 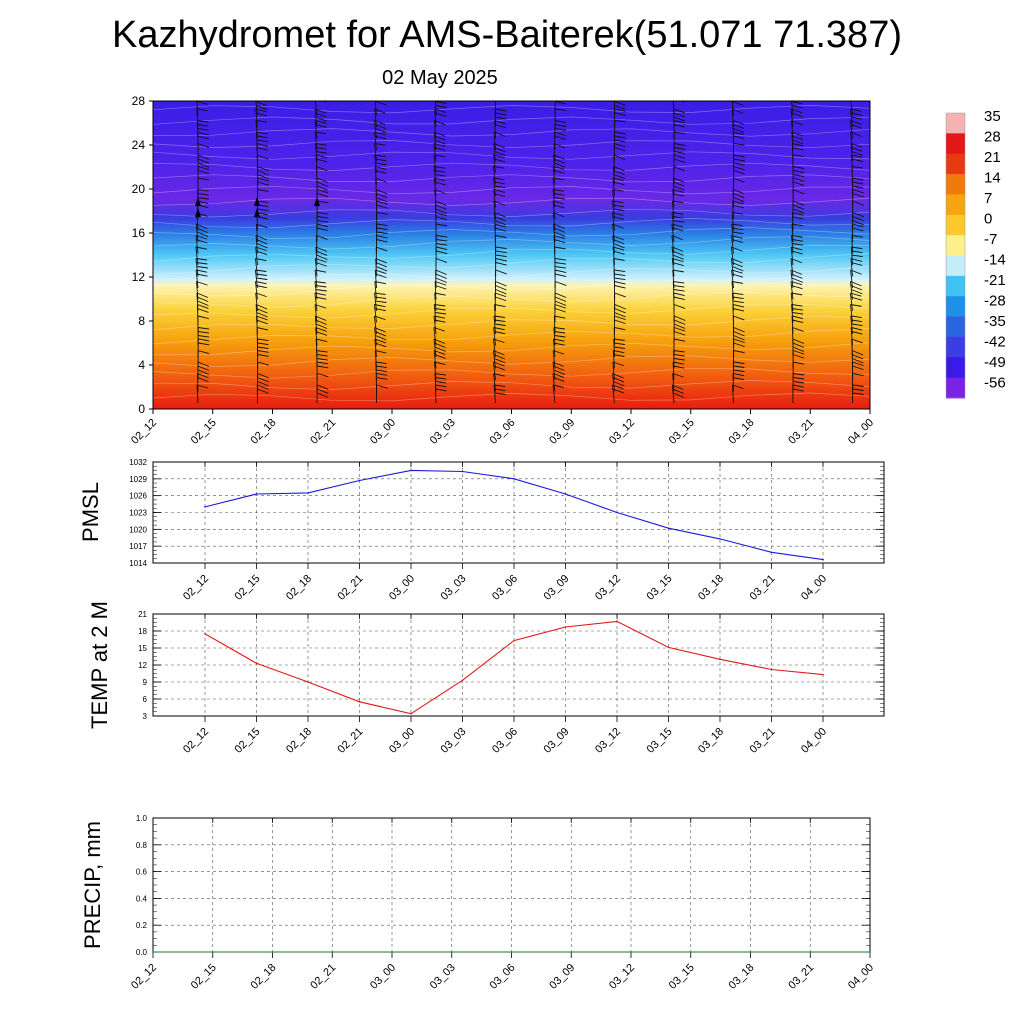 What do you see at coordinates (402, 741) in the screenshot?
I see `x-tick-label: 03_00` at bounding box center [402, 741].